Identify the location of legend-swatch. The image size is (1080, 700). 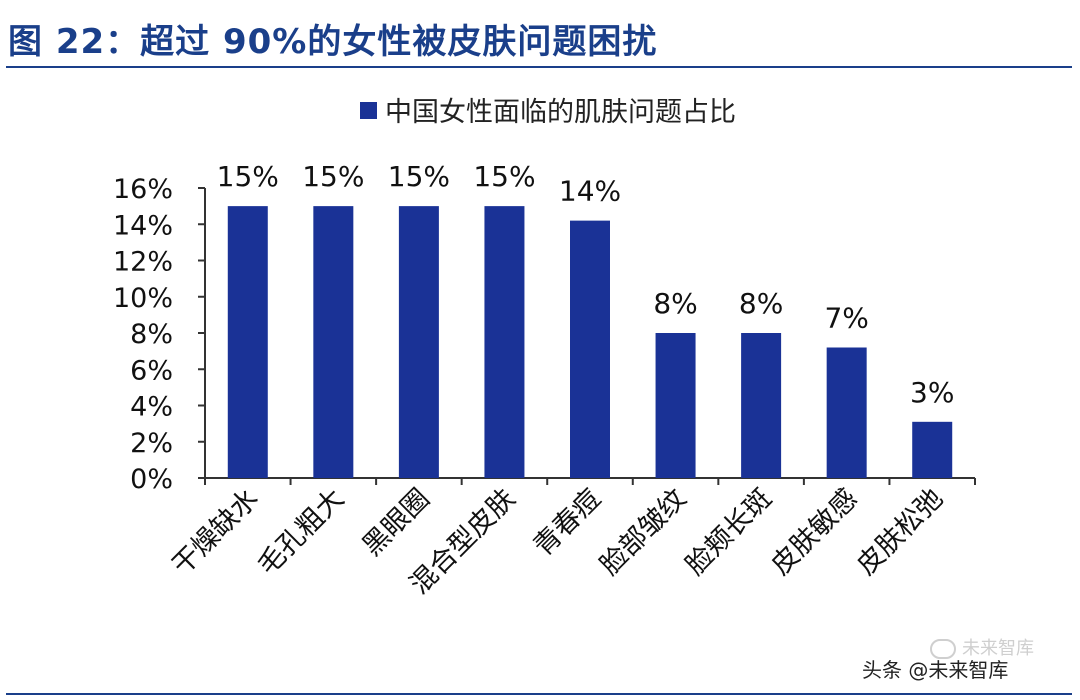
(368, 110).